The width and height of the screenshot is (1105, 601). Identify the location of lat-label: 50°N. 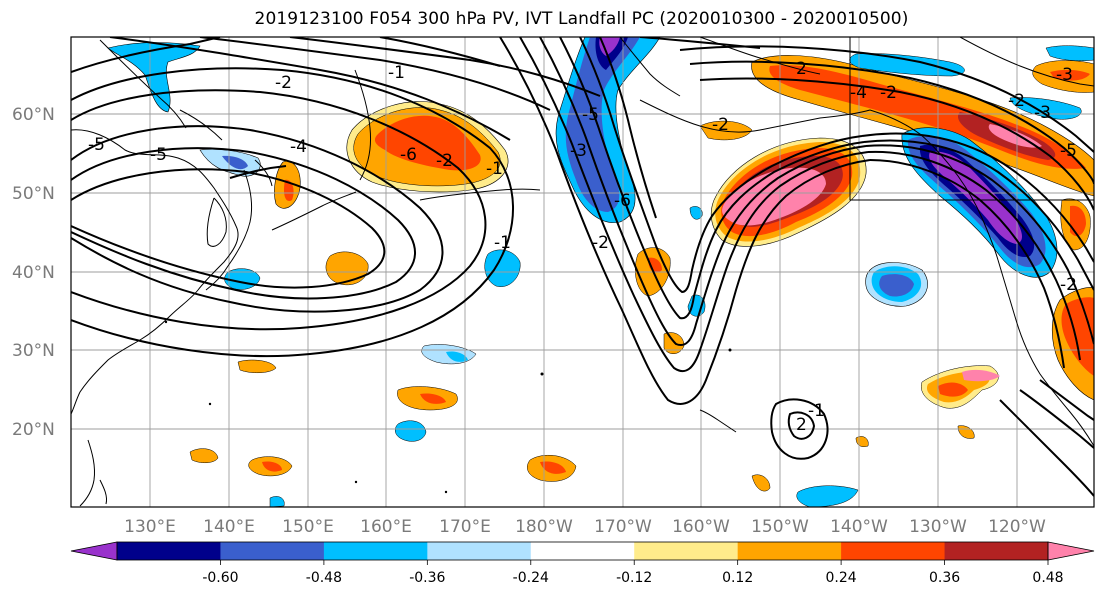
(33, 194).